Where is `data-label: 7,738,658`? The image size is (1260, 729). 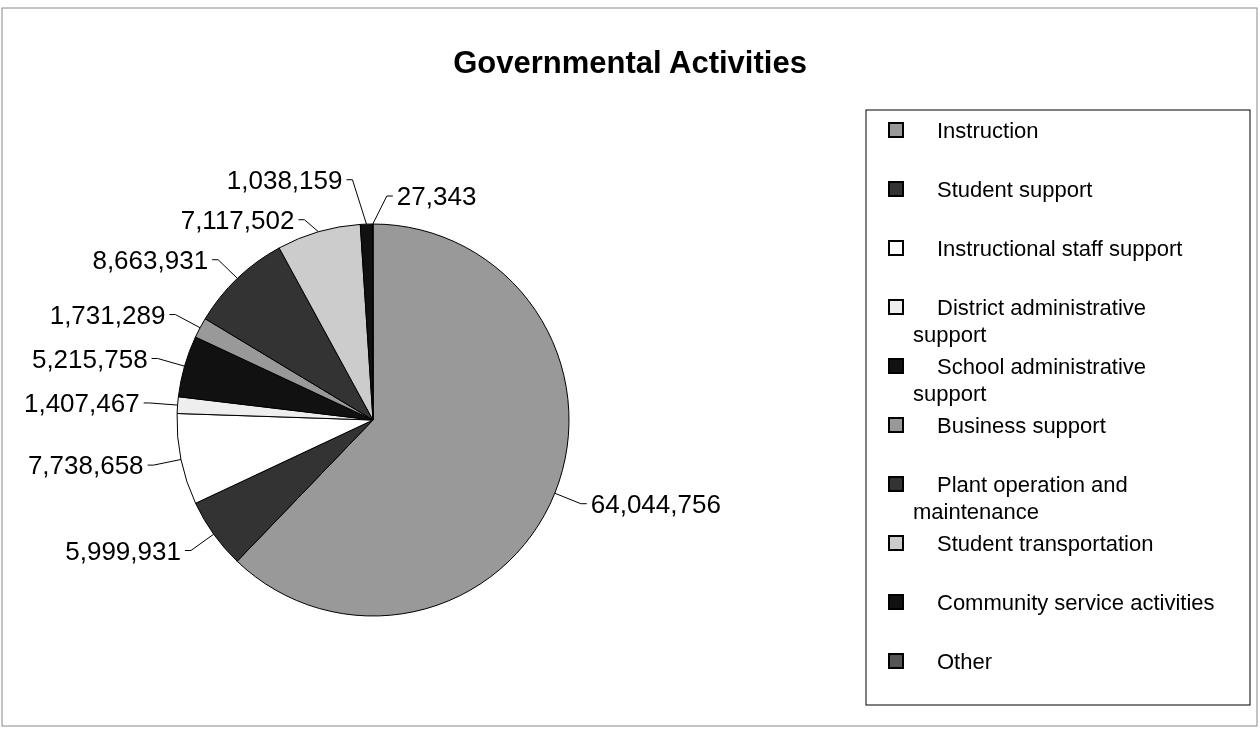 data-label: 7,738,658 is located at coordinates (85, 465).